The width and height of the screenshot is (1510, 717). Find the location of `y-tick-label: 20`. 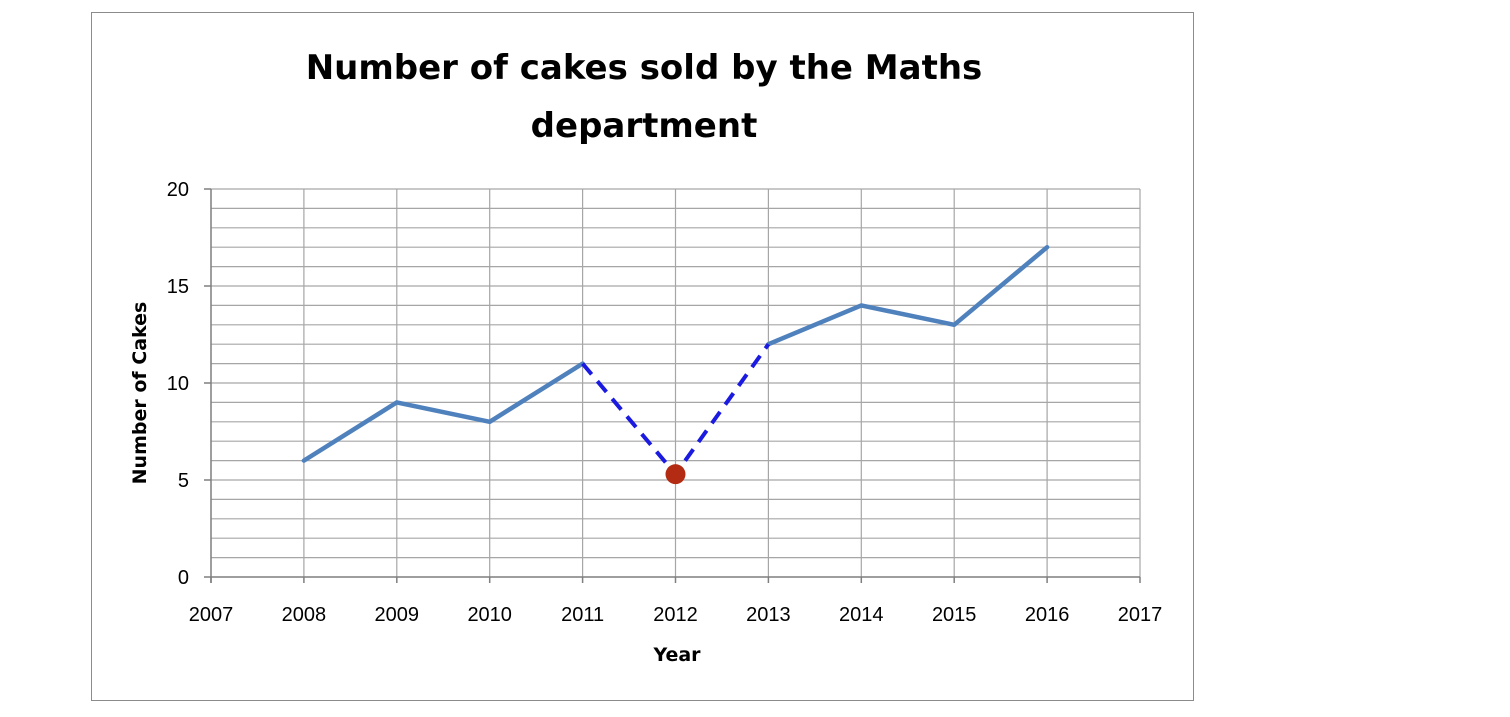

y-tick-label: 20 is located at coordinates (178, 190).